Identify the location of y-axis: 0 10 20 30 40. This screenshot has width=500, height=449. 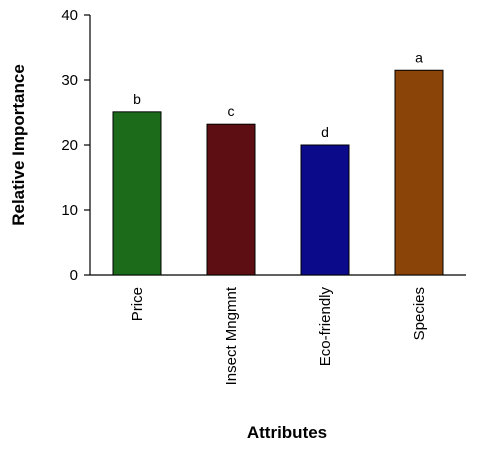
(76, 145).